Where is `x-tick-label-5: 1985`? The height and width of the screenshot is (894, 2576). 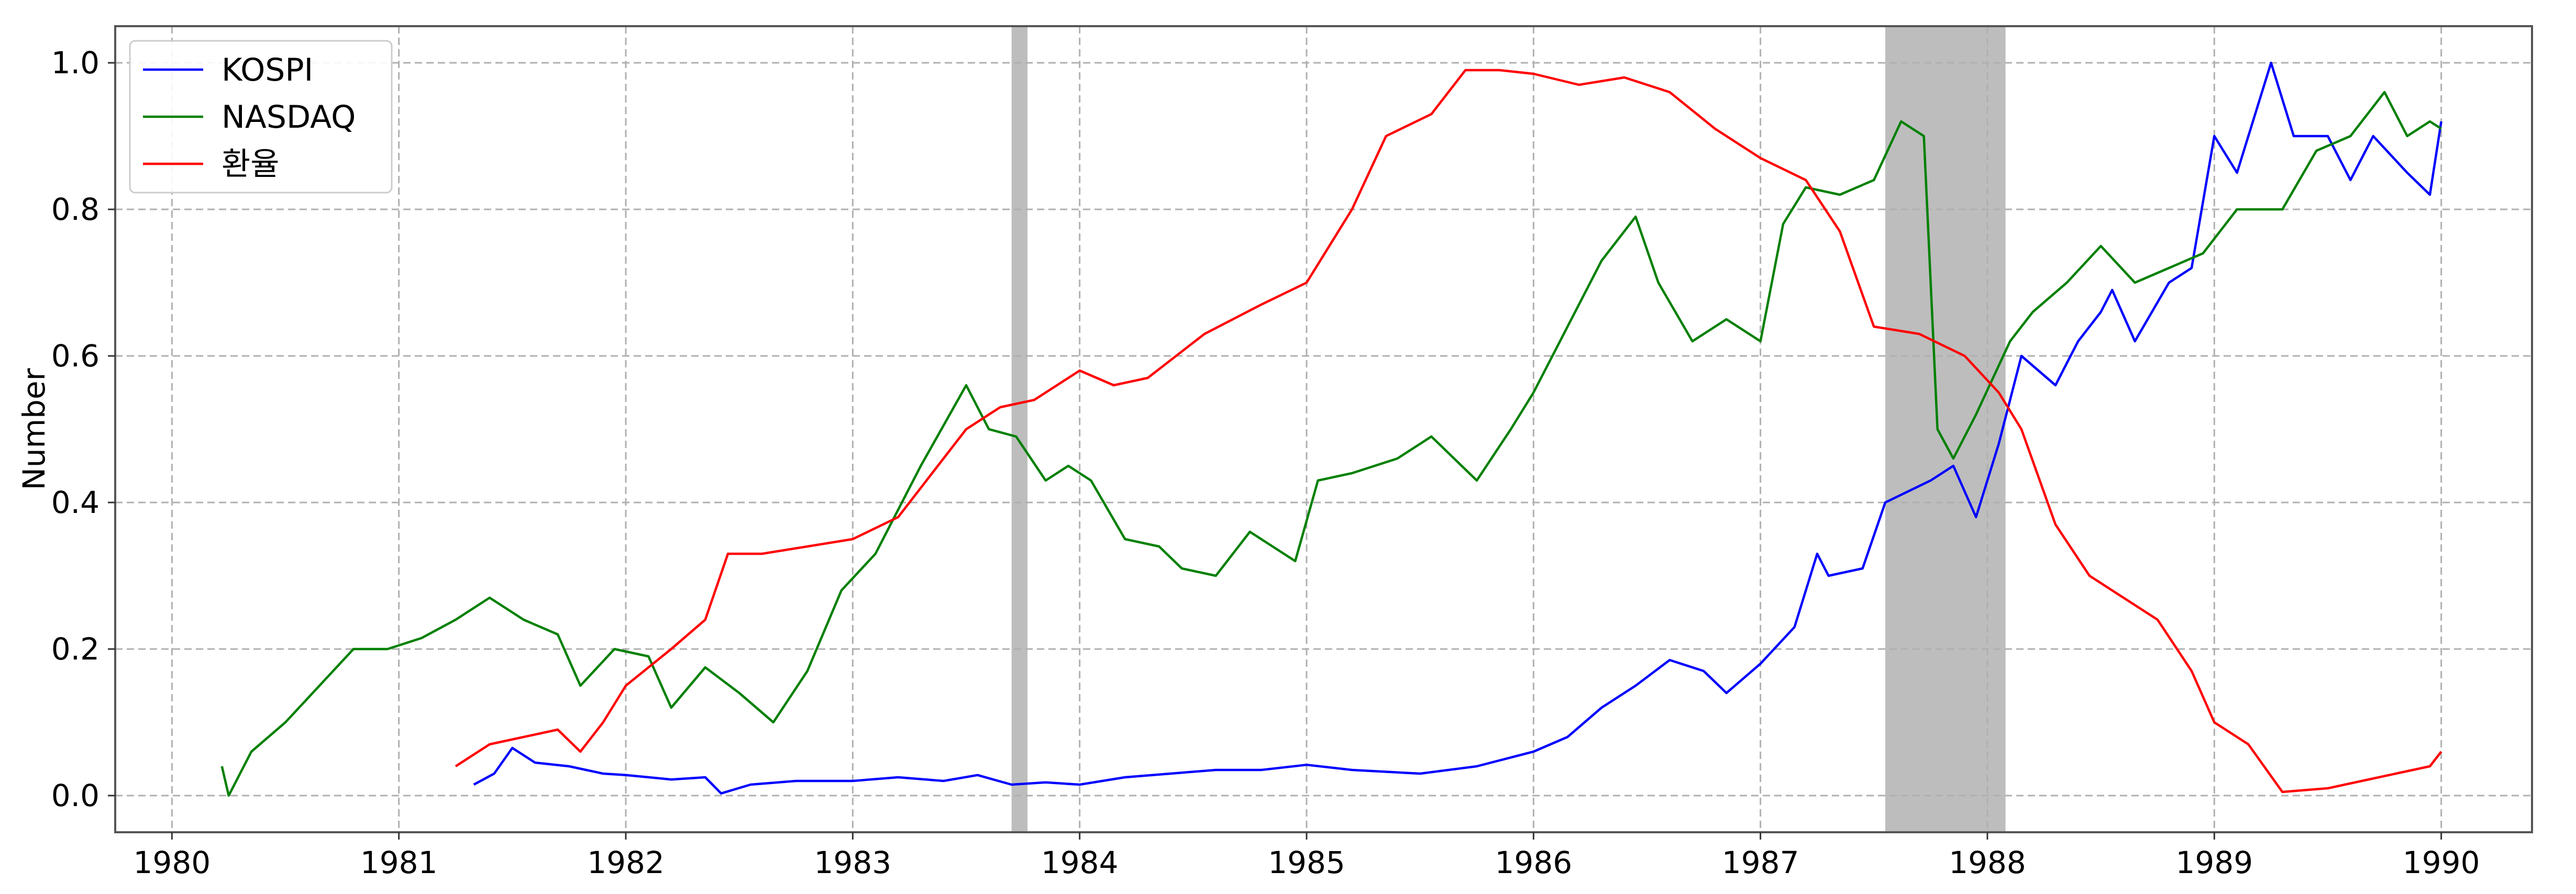 x-tick-label-5: 1985 is located at coordinates (1306, 862).